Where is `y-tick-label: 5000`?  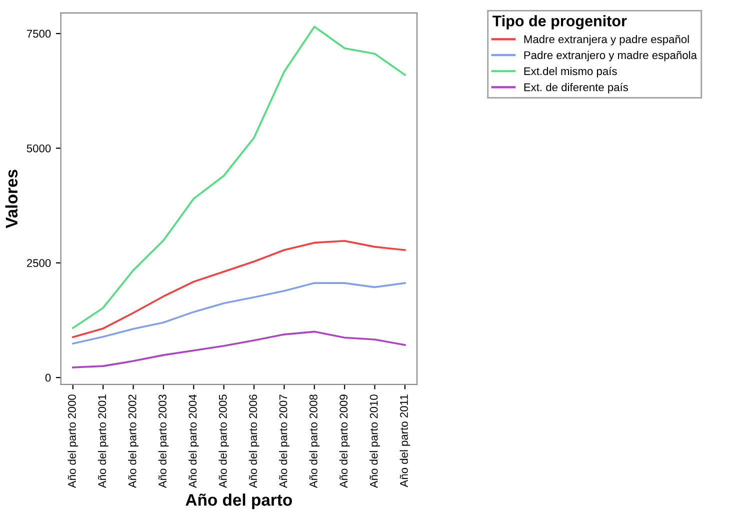
y-tick-label: 5000 is located at coordinates (38, 148).